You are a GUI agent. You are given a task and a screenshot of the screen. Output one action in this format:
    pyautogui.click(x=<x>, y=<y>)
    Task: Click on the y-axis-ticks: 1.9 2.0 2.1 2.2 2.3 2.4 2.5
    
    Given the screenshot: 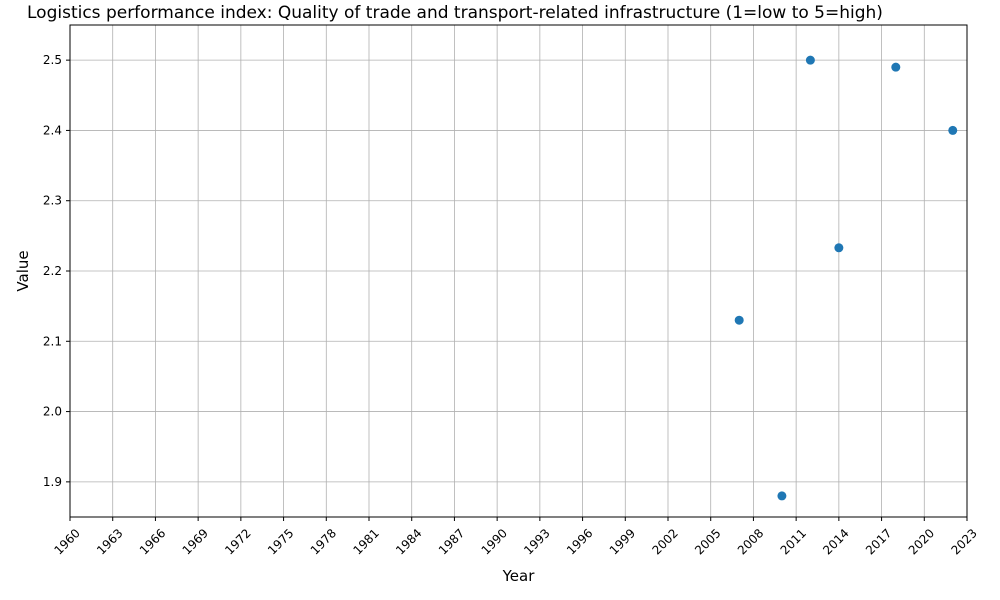 What is the action you would take?
    pyautogui.click(x=56, y=271)
    